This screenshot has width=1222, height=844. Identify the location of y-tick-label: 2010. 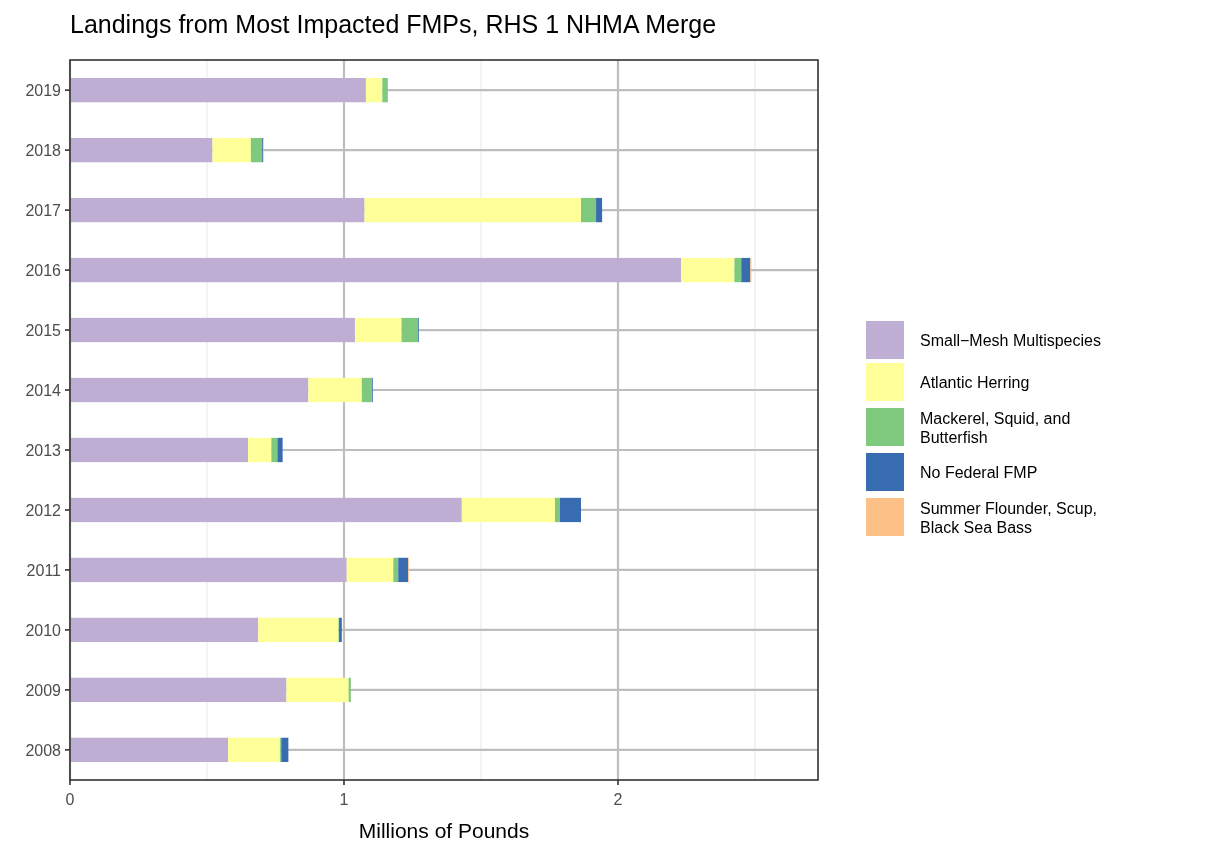
(43, 630).